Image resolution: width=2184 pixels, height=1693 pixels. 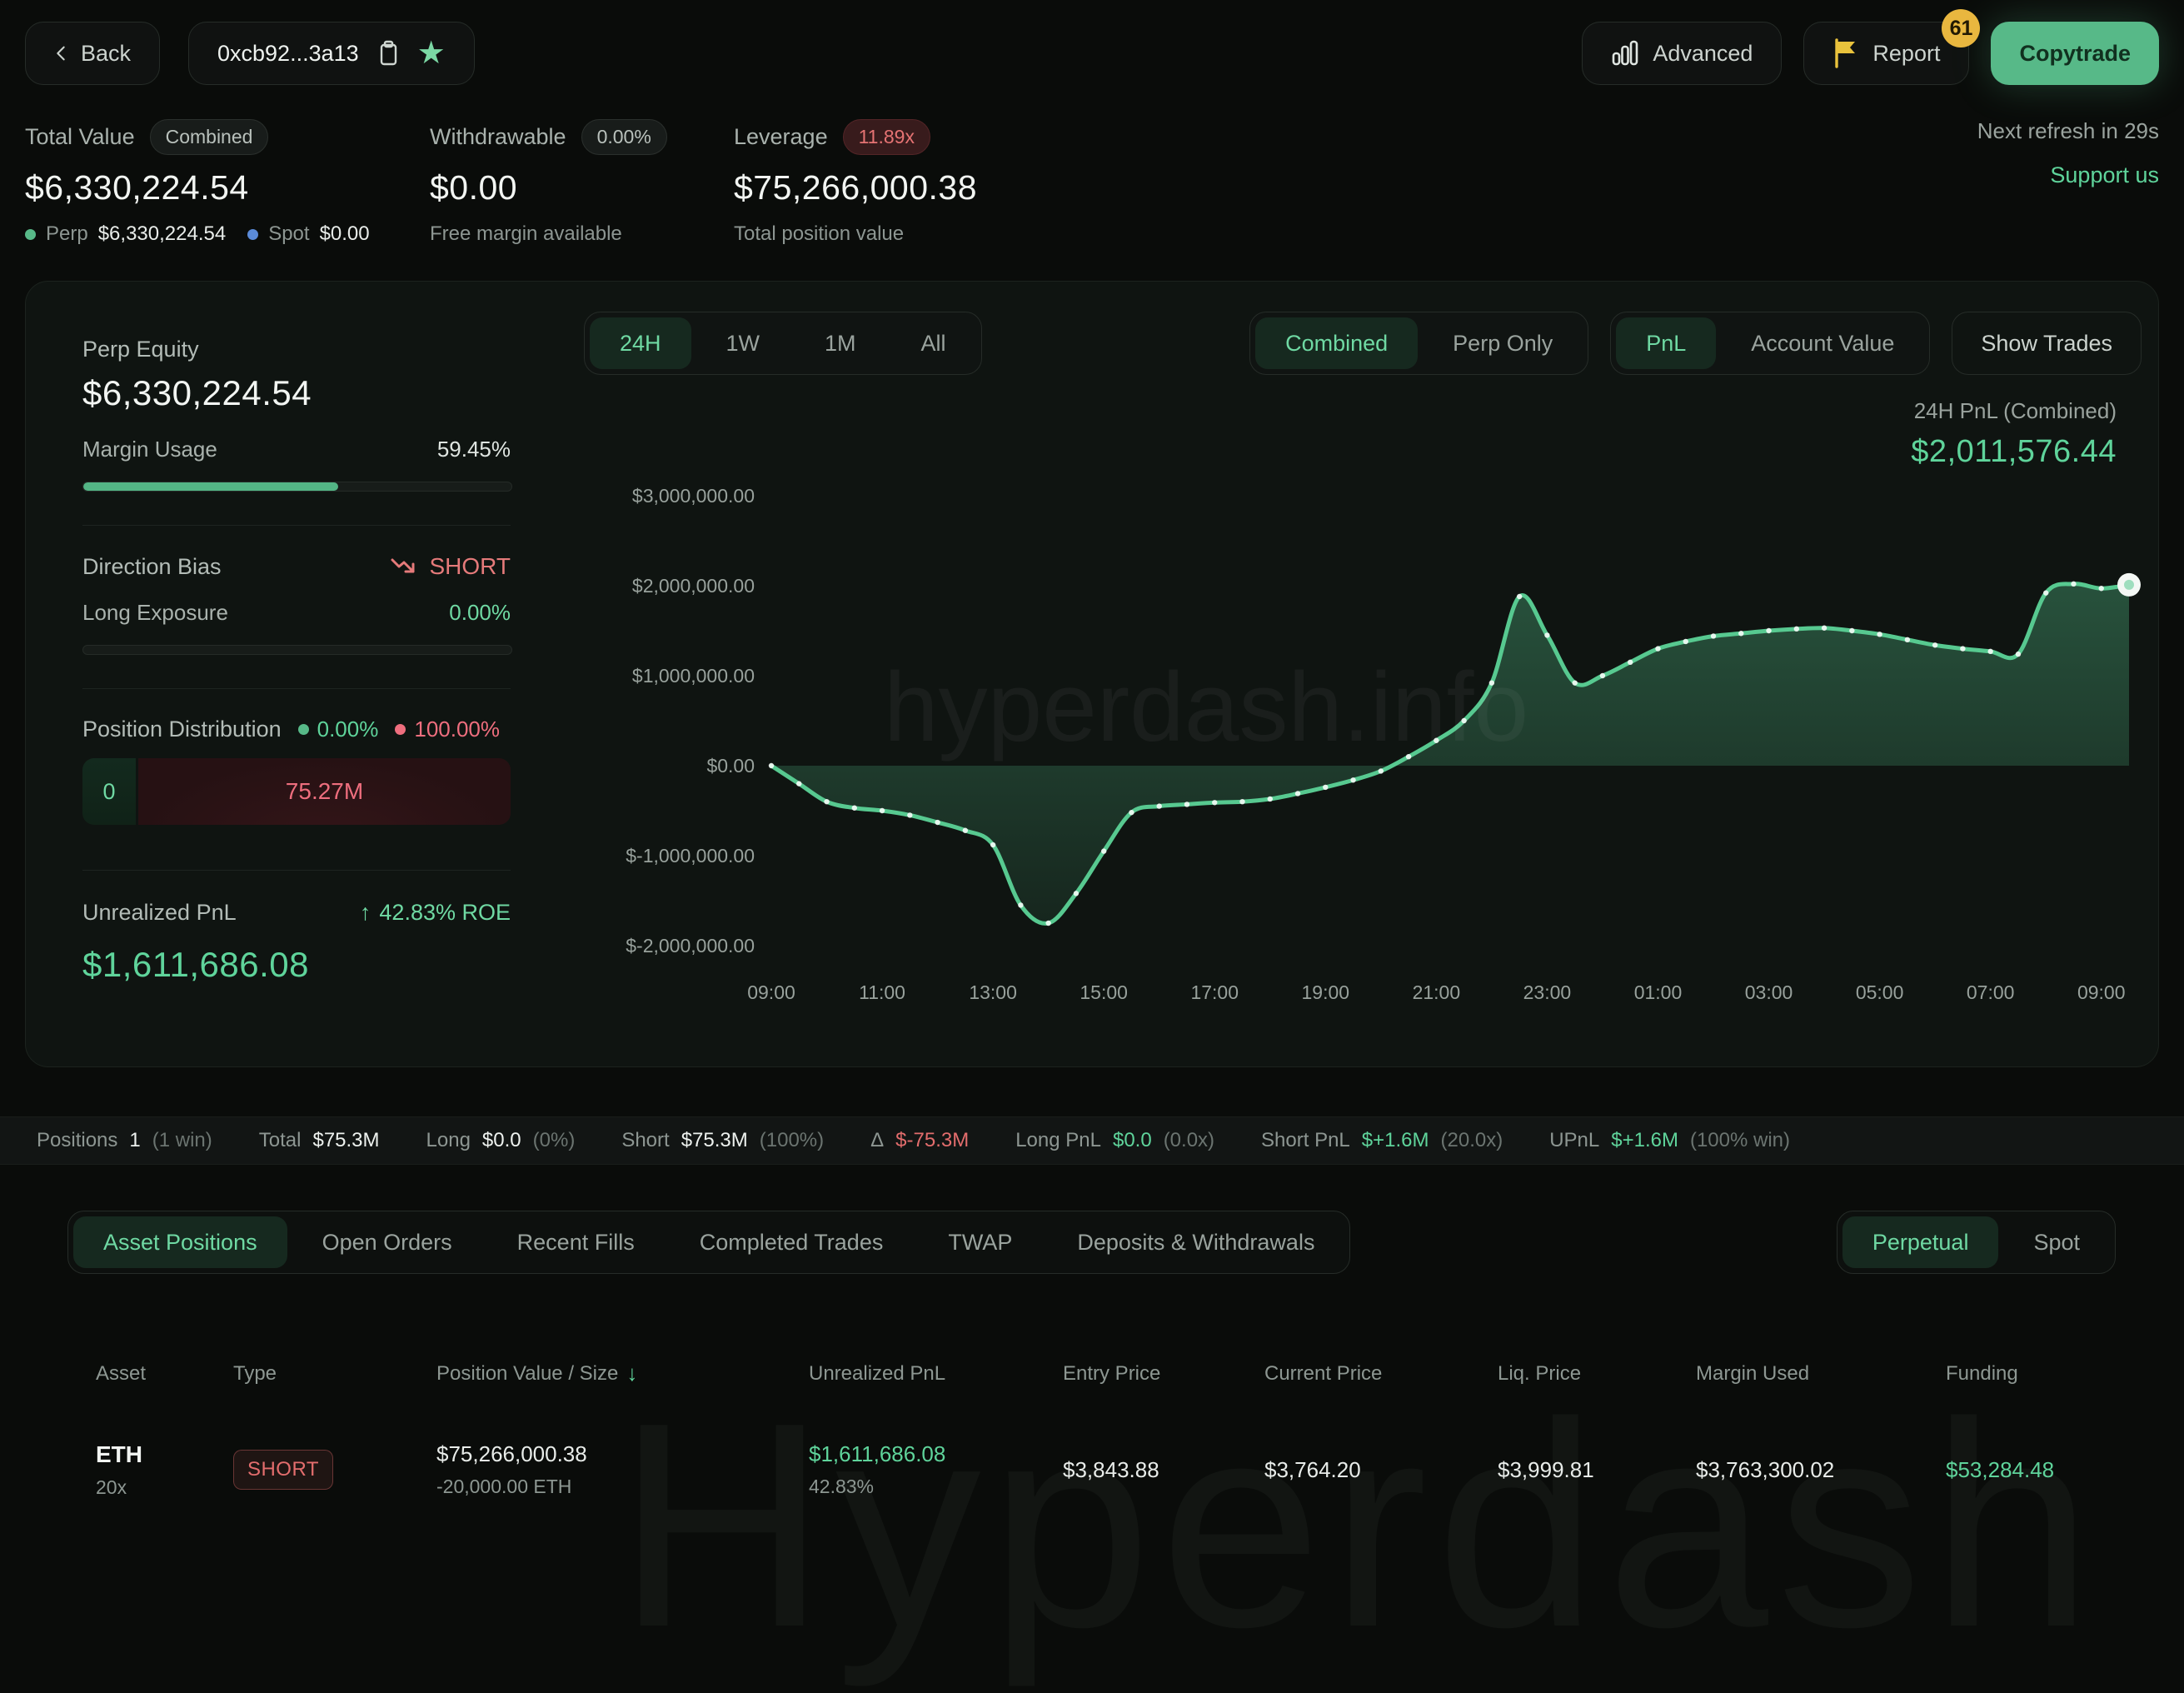 What do you see at coordinates (1666, 343) in the screenshot?
I see `metric-tab-pnl: PnL` at bounding box center [1666, 343].